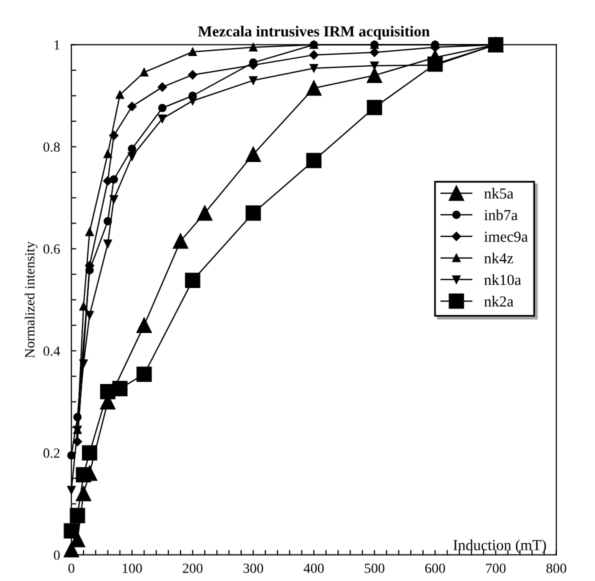  I want to click on y-tick-label: 0.4, so click(51, 351).